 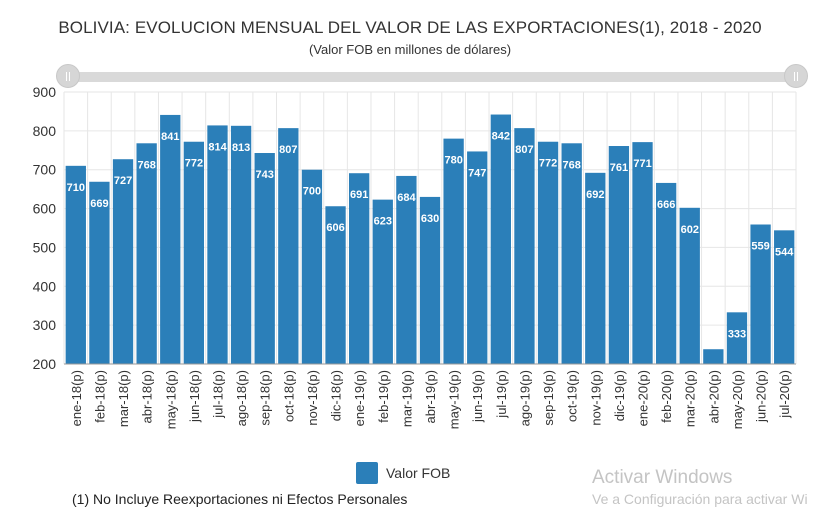 I want to click on y-tick-label: 700, so click(x=45, y=170).